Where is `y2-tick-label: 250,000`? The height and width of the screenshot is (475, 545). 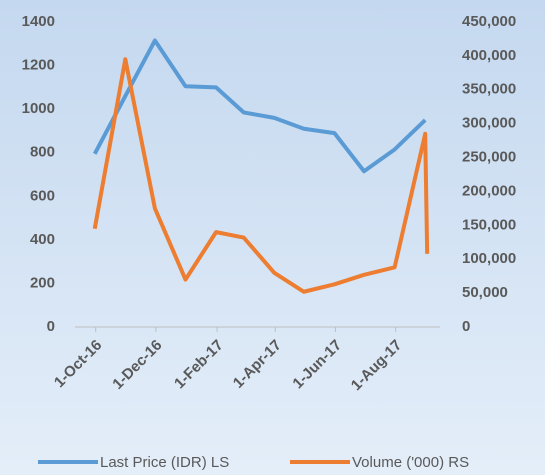 y2-tick-label: 250,000 is located at coordinates (489, 157).